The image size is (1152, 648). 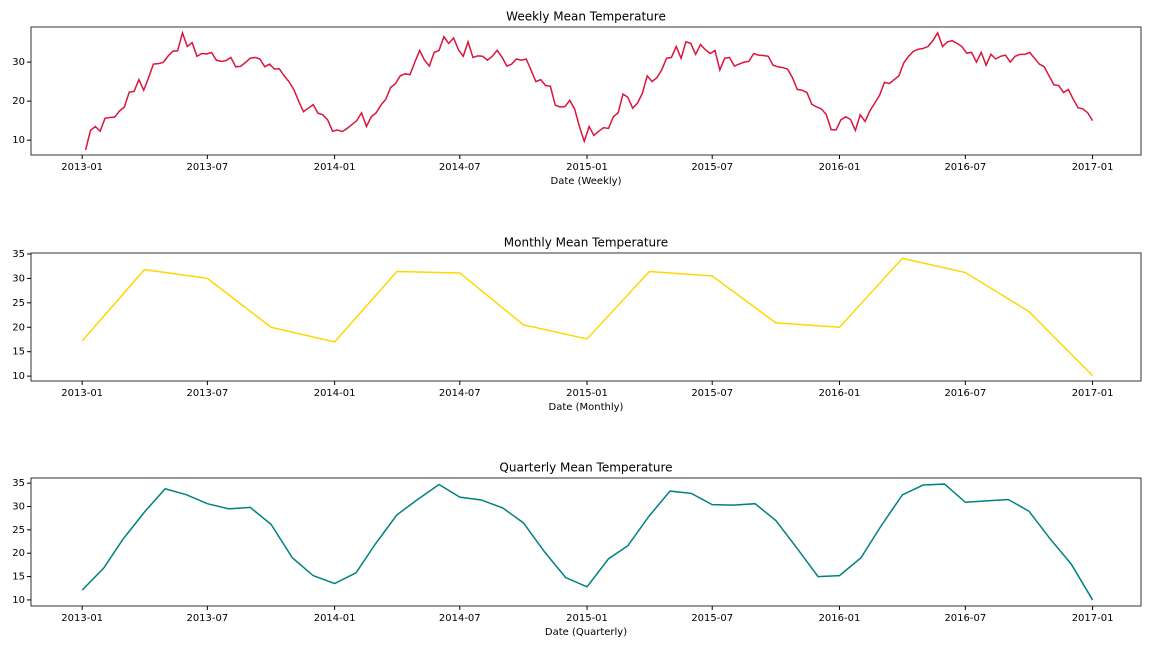 What do you see at coordinates (586, 243) in the screenshot?
I see `subplot-title: Monthly Mean Temperature` at bounding box center [586, 243].